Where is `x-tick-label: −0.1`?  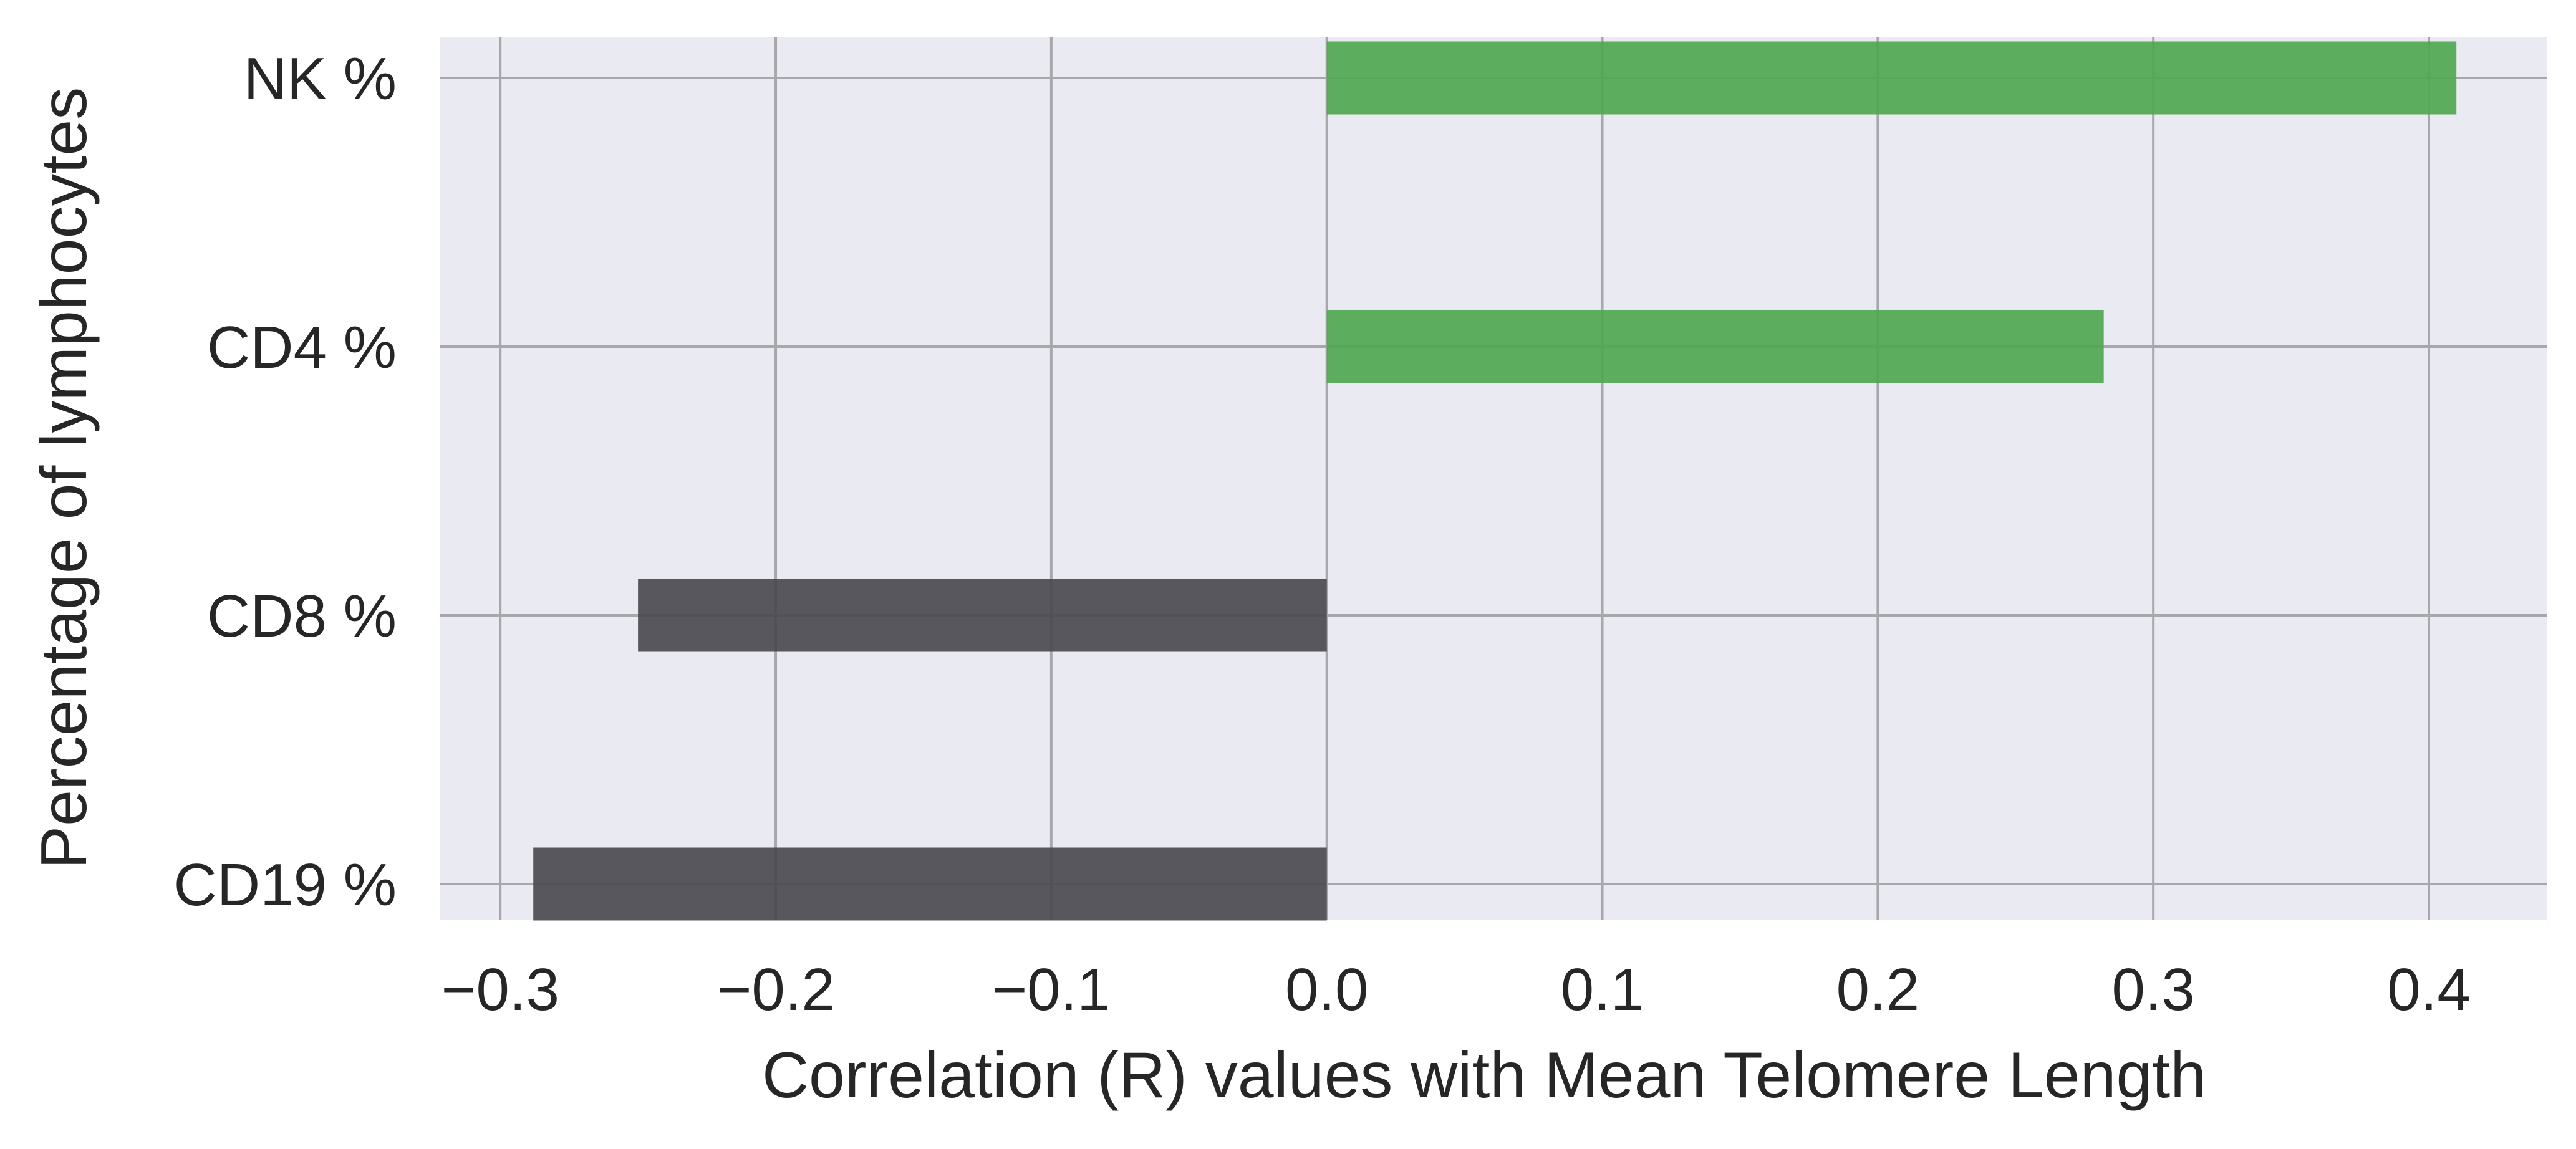
x-tick-label: −0.1 is located at coordinates (1051, 990).